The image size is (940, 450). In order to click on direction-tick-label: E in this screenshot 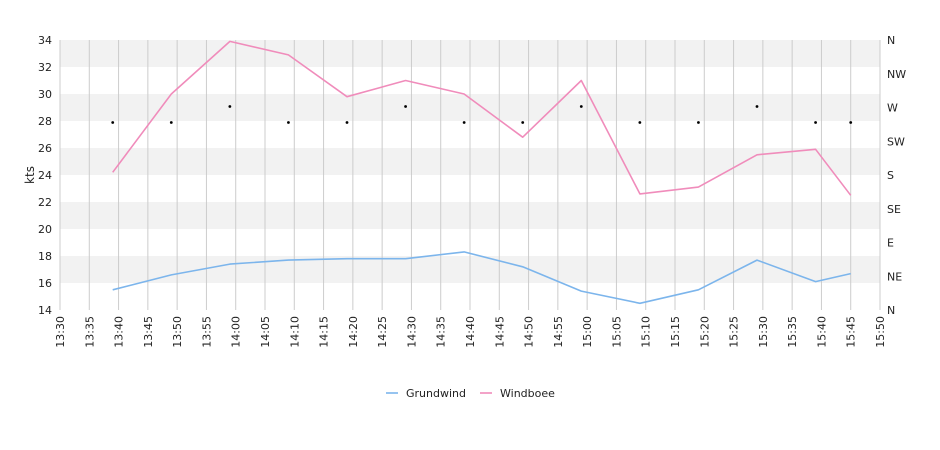, I will do `click(890, 243)`.